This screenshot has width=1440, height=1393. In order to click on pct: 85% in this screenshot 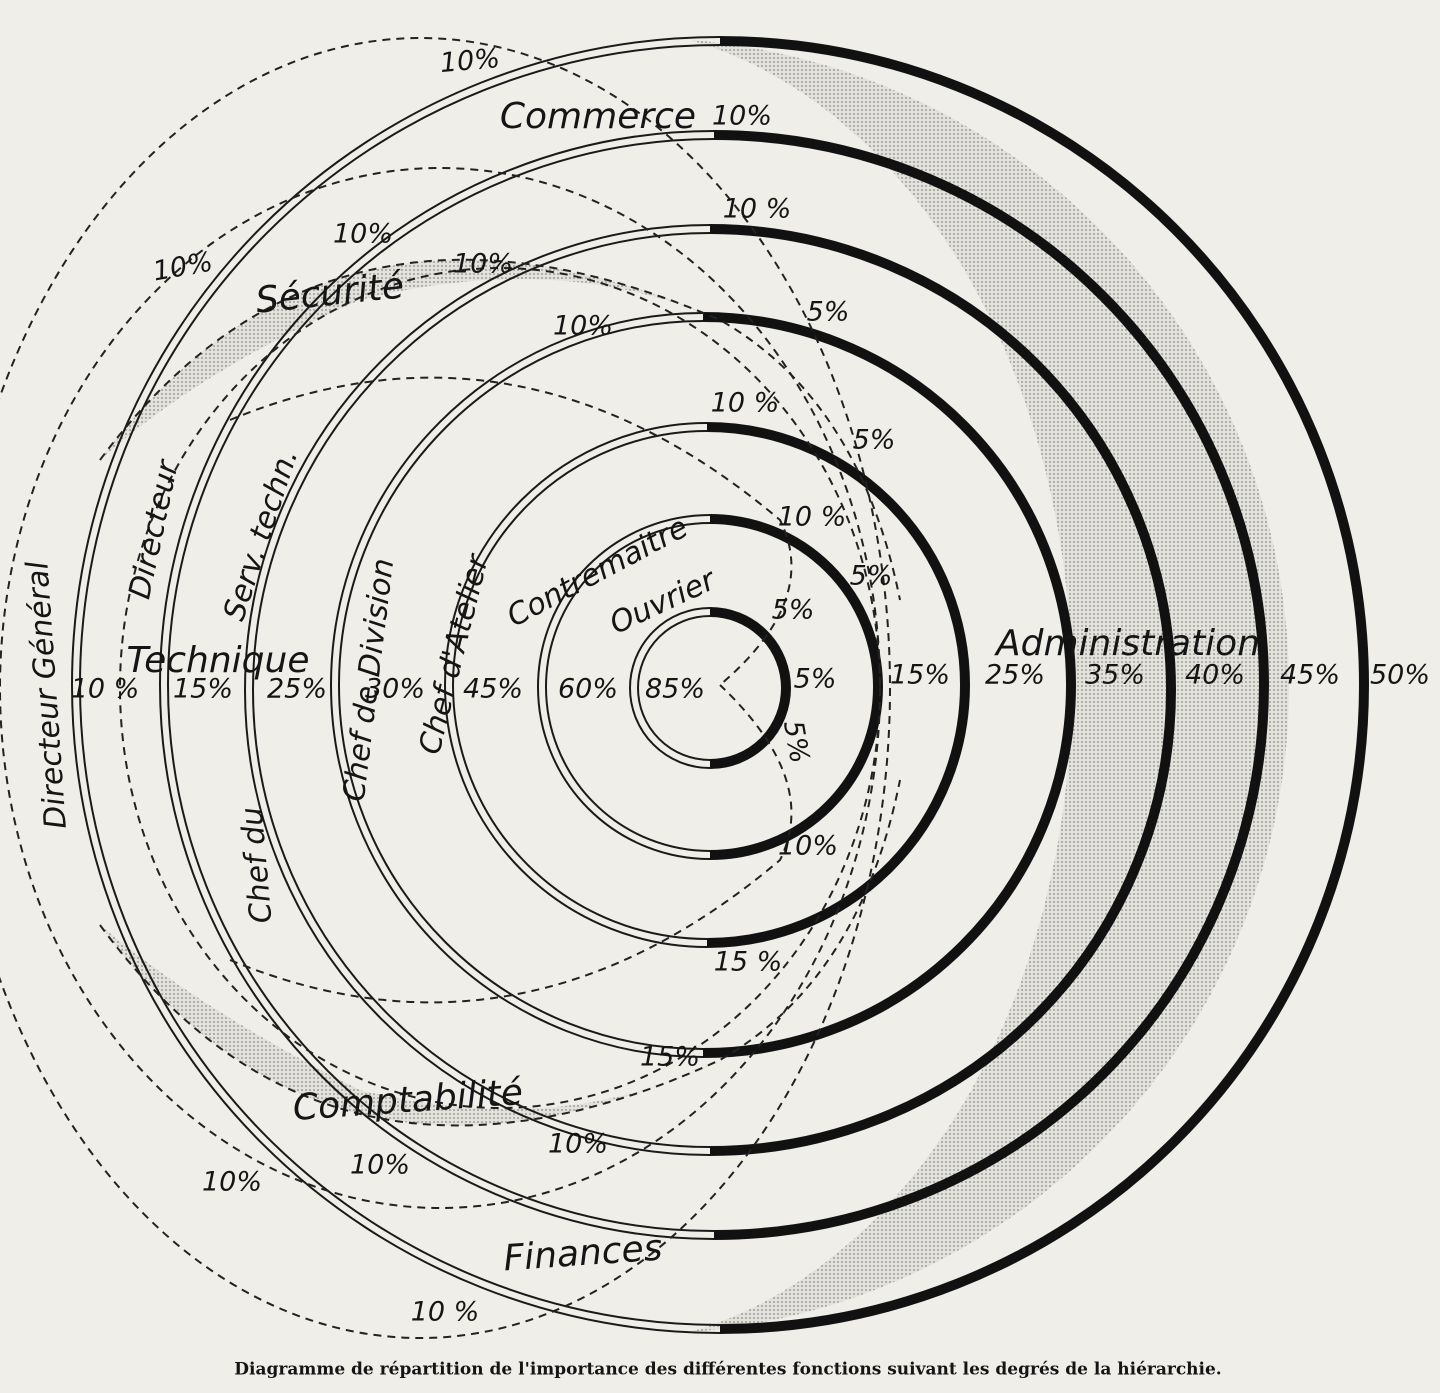, I will do `click(675, 689)`.